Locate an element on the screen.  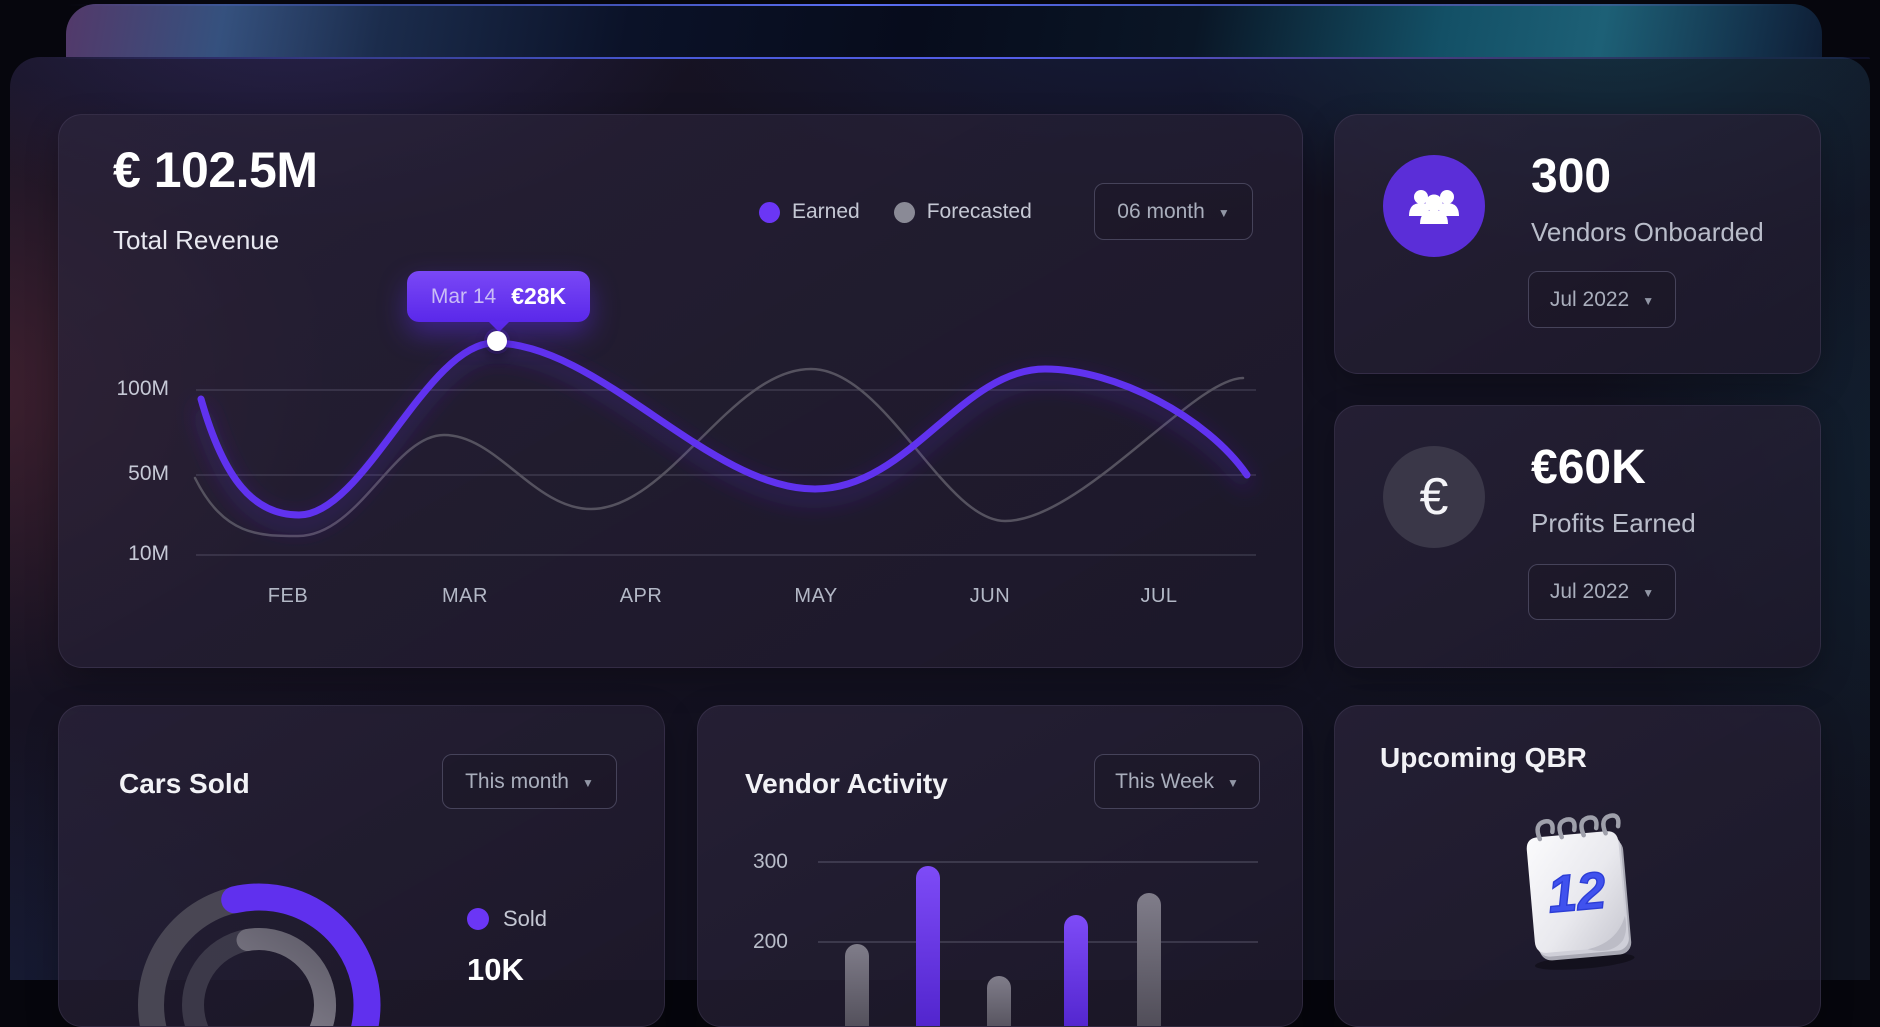
y-tick-100m: 100M is located at coordinates (142, 388).